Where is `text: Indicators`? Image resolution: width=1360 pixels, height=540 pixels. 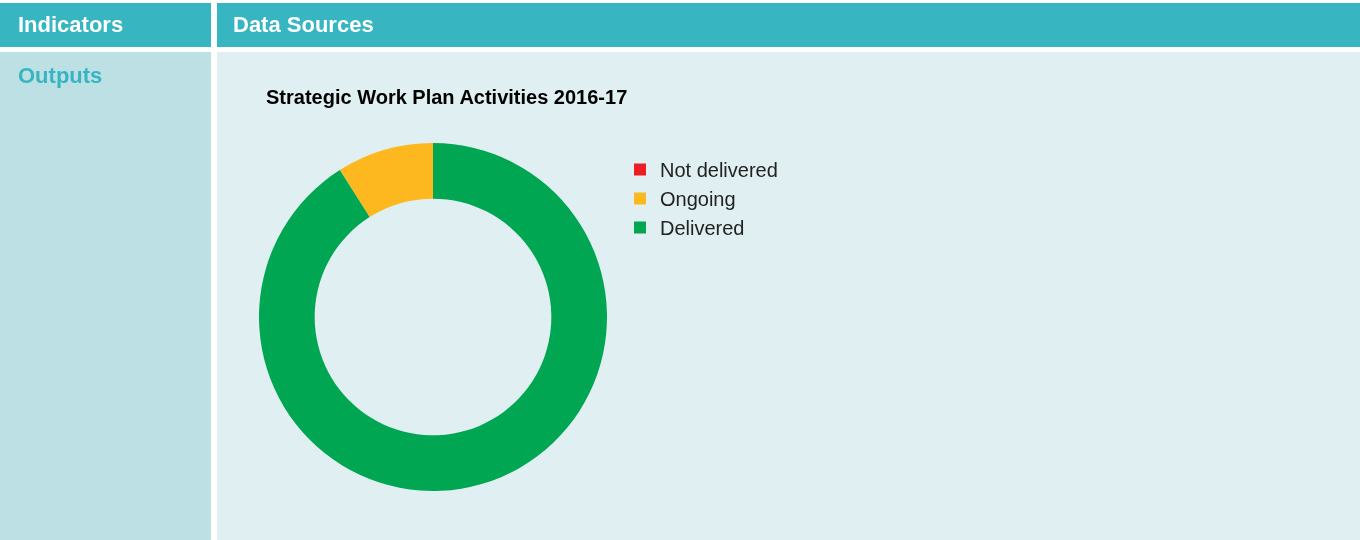 text: Indicators is located at coordinates (71, 24).